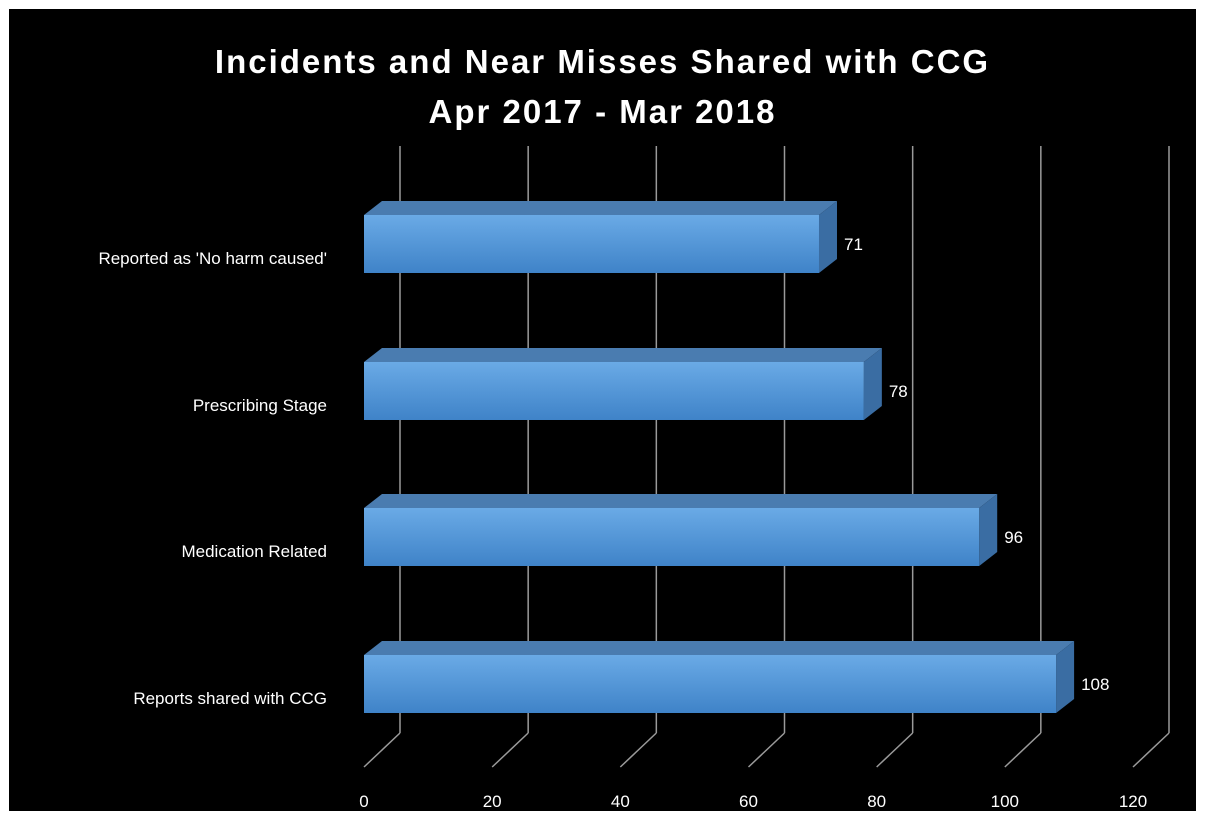 The width and height of the screenshot is (1205, 820). Describe the element at coordinates (260, 405) in the screenshot. I see `category-label: Prescribing Stage` at that location.